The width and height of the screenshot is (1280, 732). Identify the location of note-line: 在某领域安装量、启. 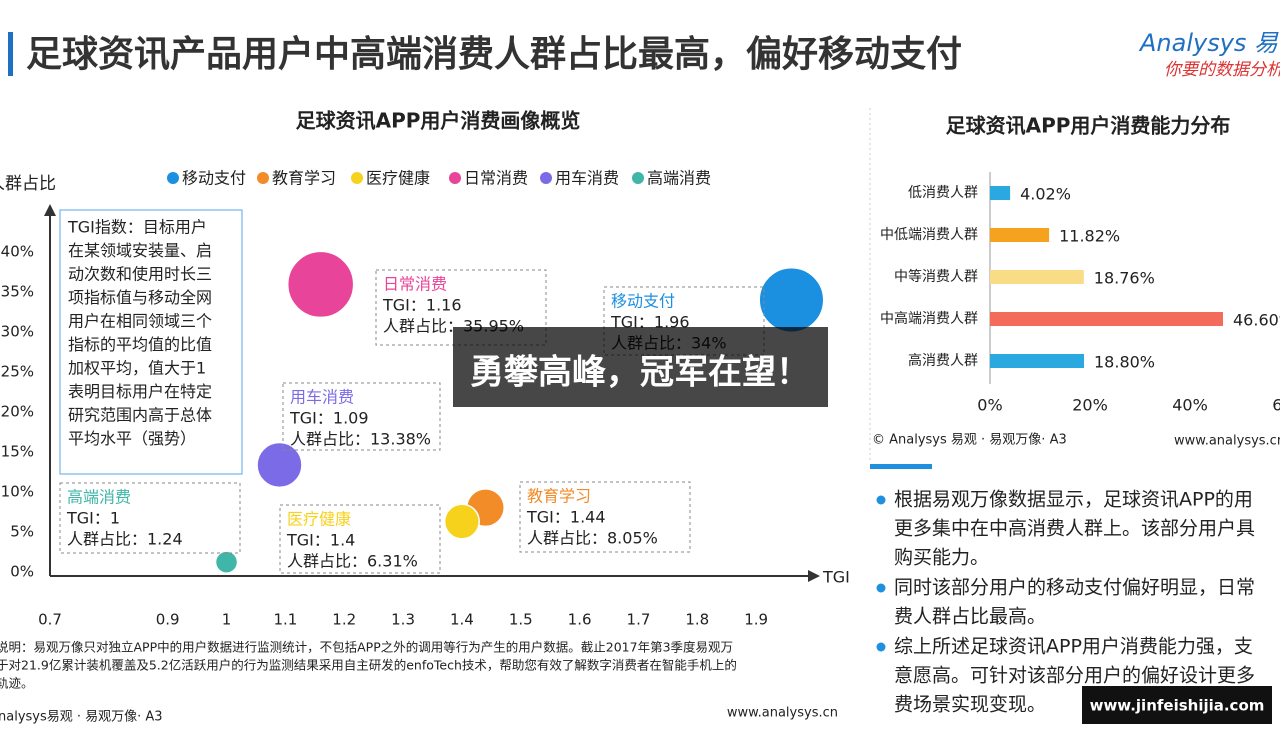
(140, 250).